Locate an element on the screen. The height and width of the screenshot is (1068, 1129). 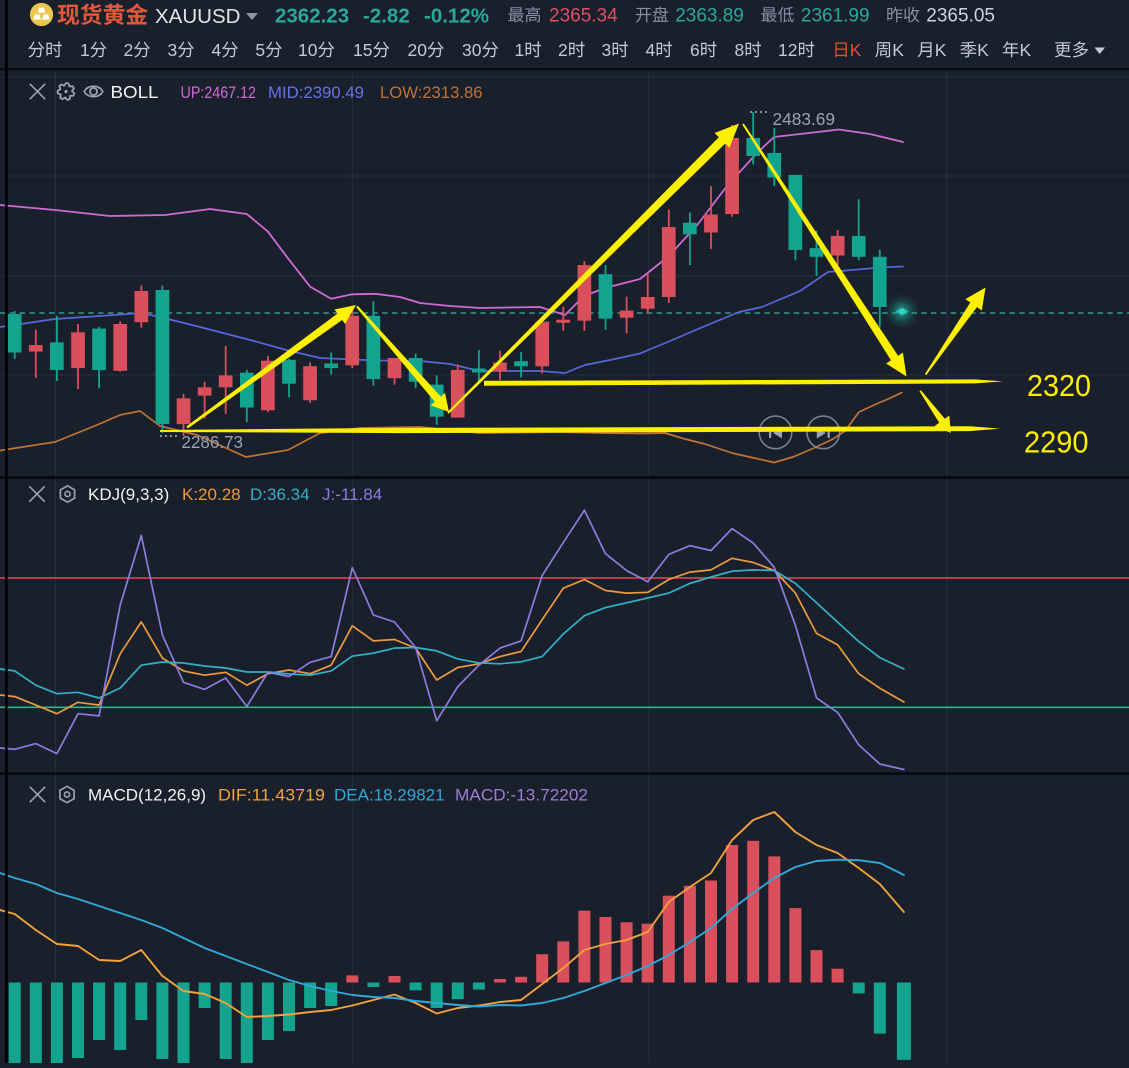
svg-text: MID:2390.49 is located at coordinates (316, 93).